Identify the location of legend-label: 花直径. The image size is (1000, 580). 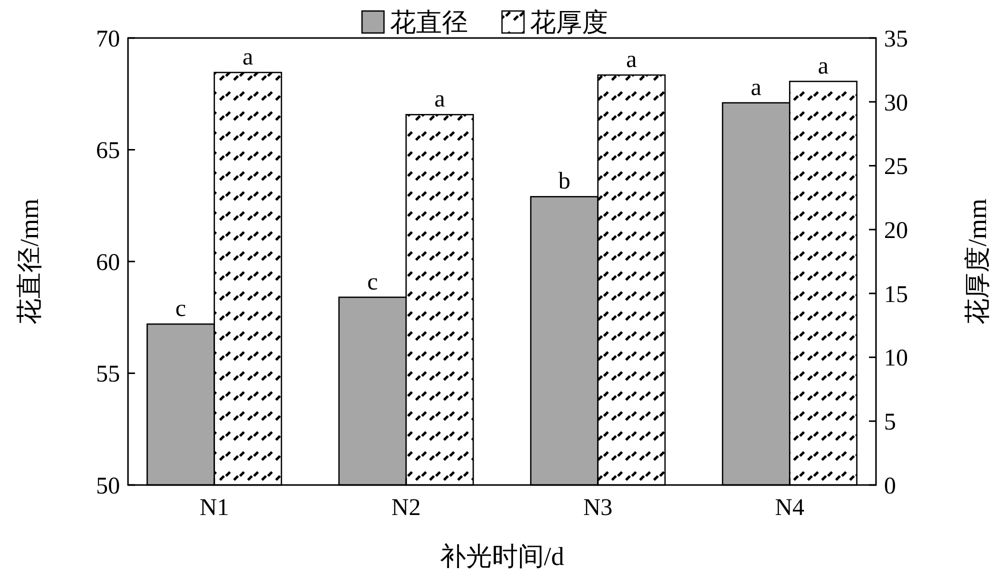
(429, 23).